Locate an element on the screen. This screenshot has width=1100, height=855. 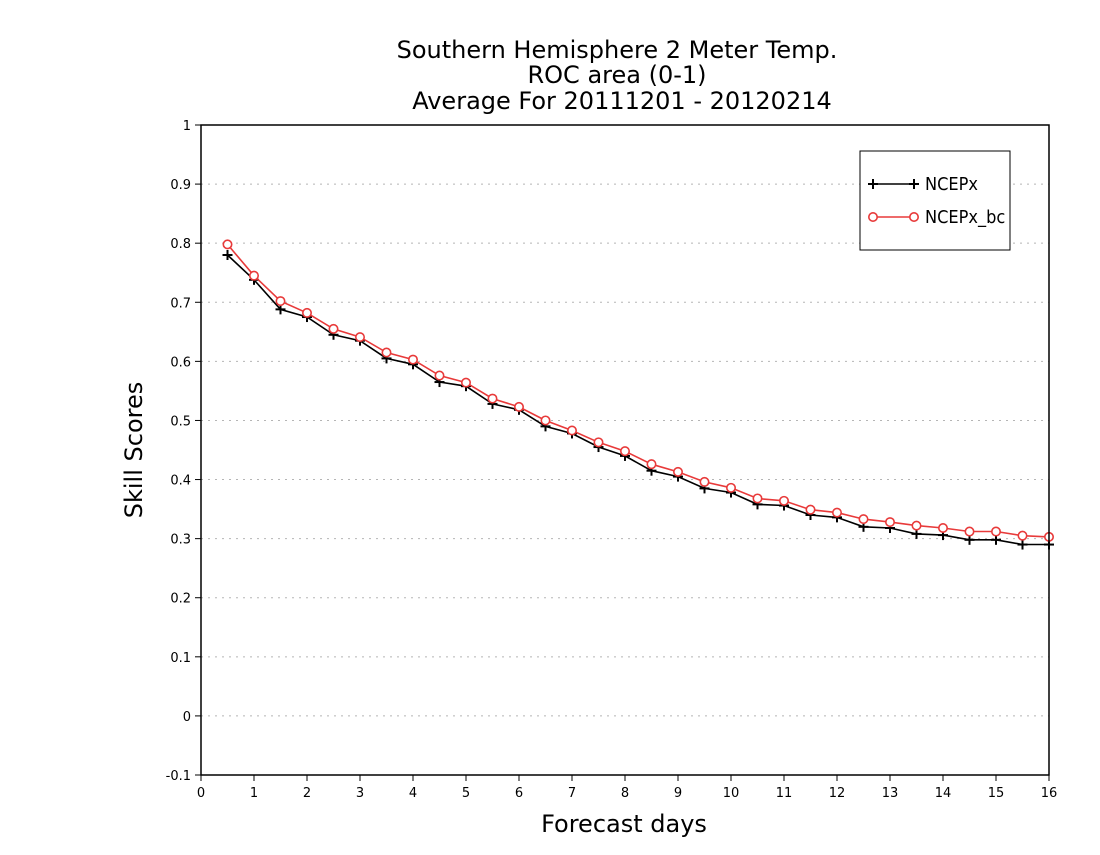
x-tick-label: 13 is located at coordinates (890, 793).